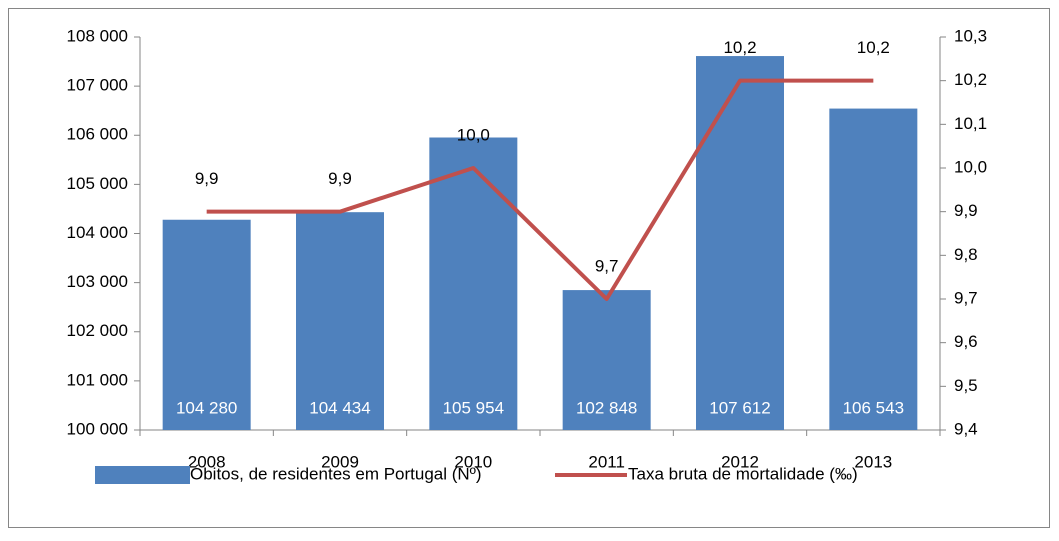 Image resolution: width=1059 pixels, height=541 pixels. I want to click on bar-value-label: 105 954, so click(473, 407).